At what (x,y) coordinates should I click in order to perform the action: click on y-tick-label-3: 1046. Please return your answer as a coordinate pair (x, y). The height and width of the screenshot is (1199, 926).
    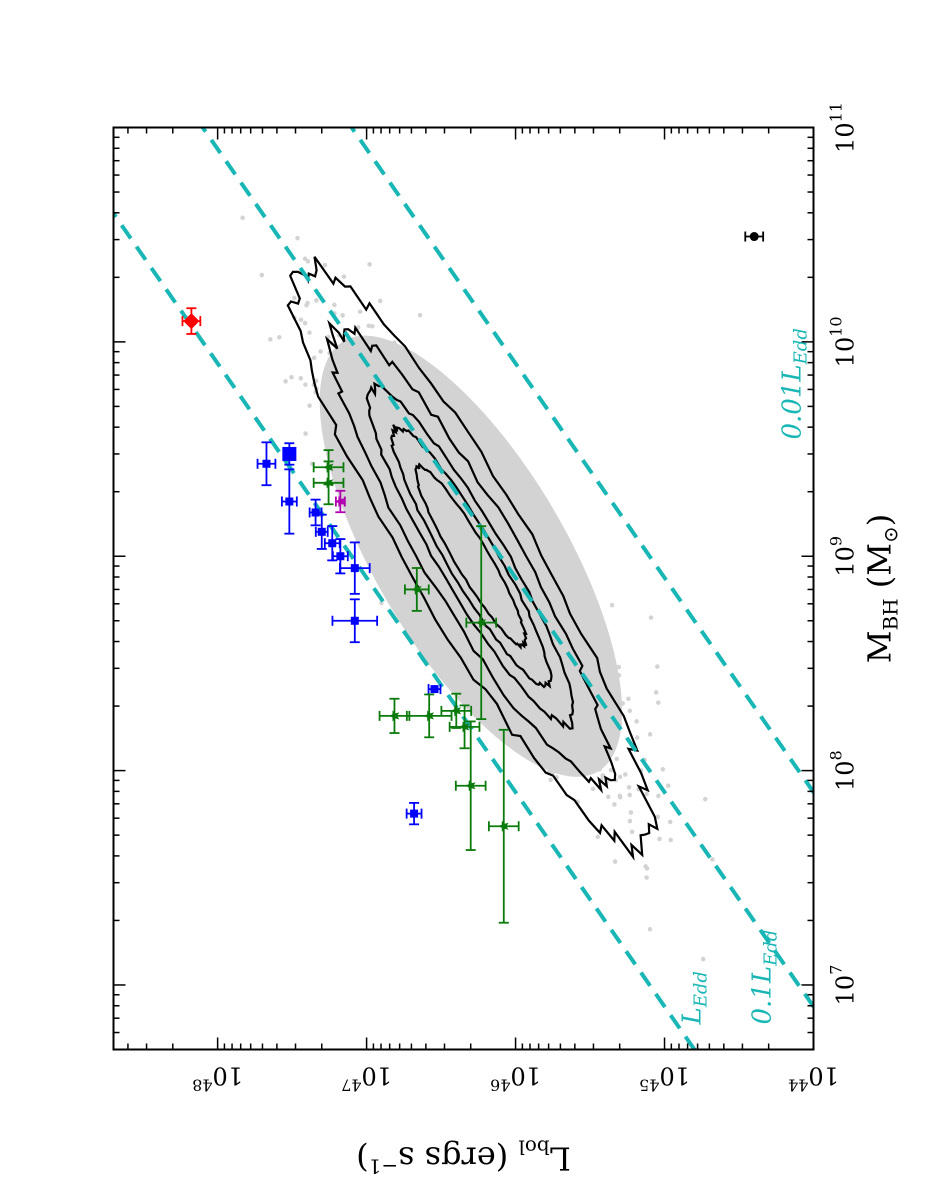
    Looking at the image, I should click on (515, 1077).